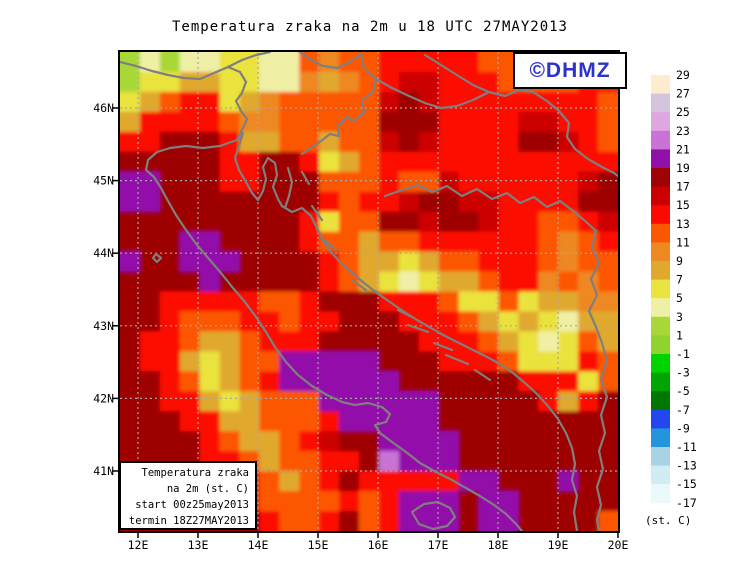 This screenshot has height=582, width=740. Describe the element at coordinates (103, 108) in the screenshot. I see `svg-text: 46N` at that location.